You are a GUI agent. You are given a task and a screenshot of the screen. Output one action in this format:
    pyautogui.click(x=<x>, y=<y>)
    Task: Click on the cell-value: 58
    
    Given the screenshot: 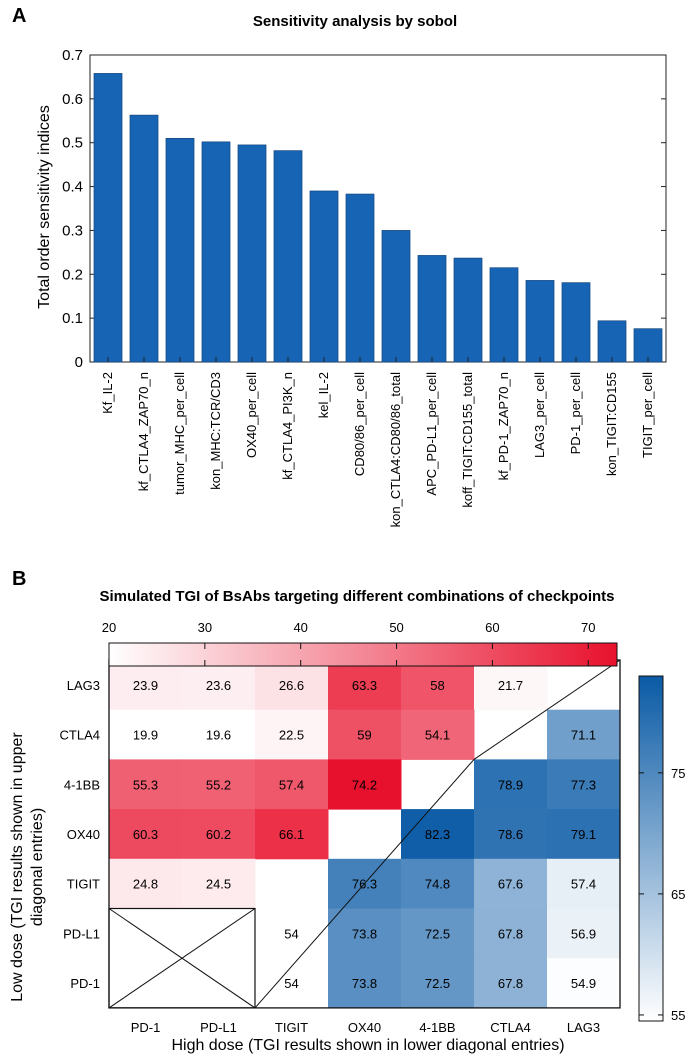 What is the action you would take?
    pyautogui.click(x=437, y=685)
    